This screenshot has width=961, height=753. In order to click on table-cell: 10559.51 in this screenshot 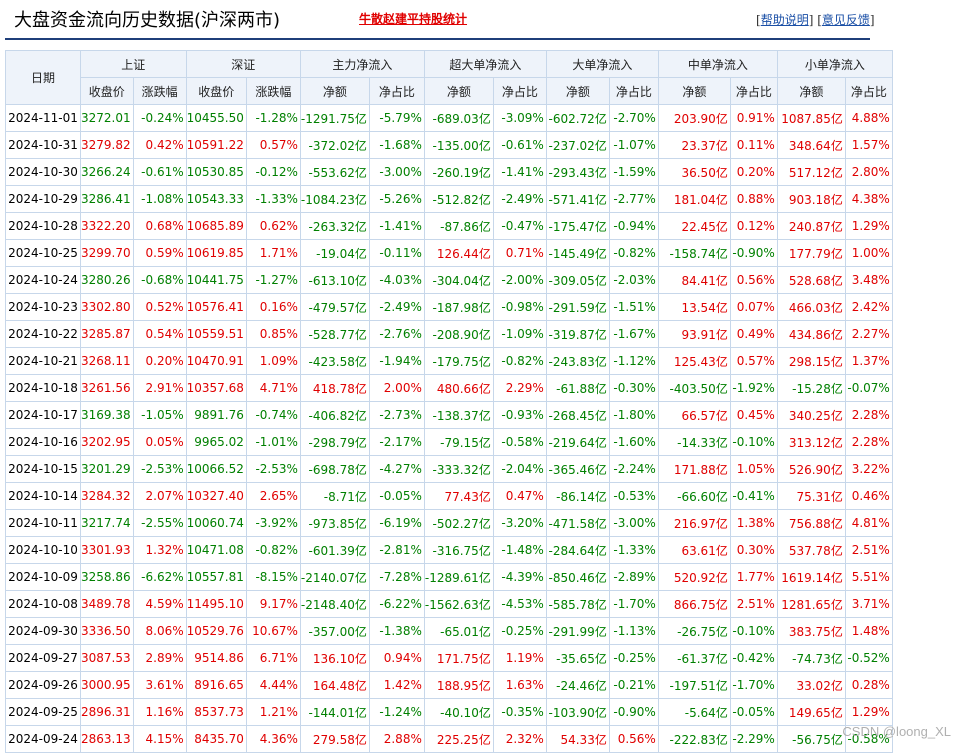, I will do `click(216, 334)`.